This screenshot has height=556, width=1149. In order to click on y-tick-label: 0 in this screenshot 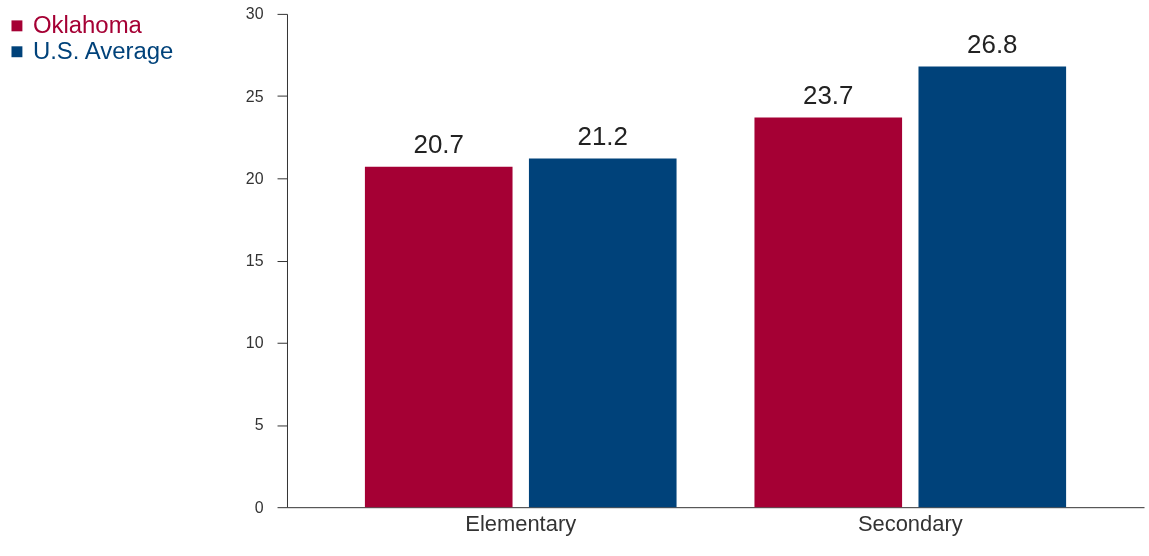, I will do `click(259, 507)`.